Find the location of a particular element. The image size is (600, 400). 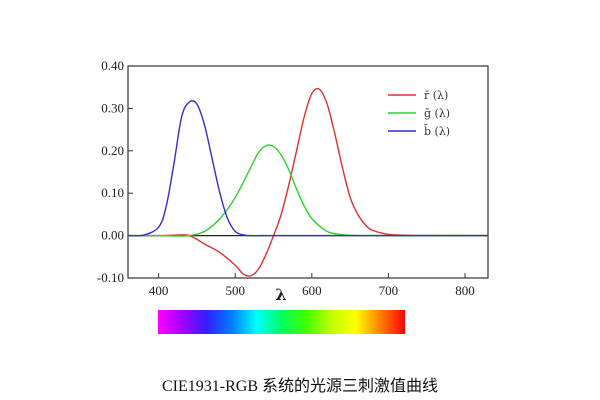

legend: r̄ (λ) ḡ (λ) b̄ (λ) is located at coordinates (419, 113).